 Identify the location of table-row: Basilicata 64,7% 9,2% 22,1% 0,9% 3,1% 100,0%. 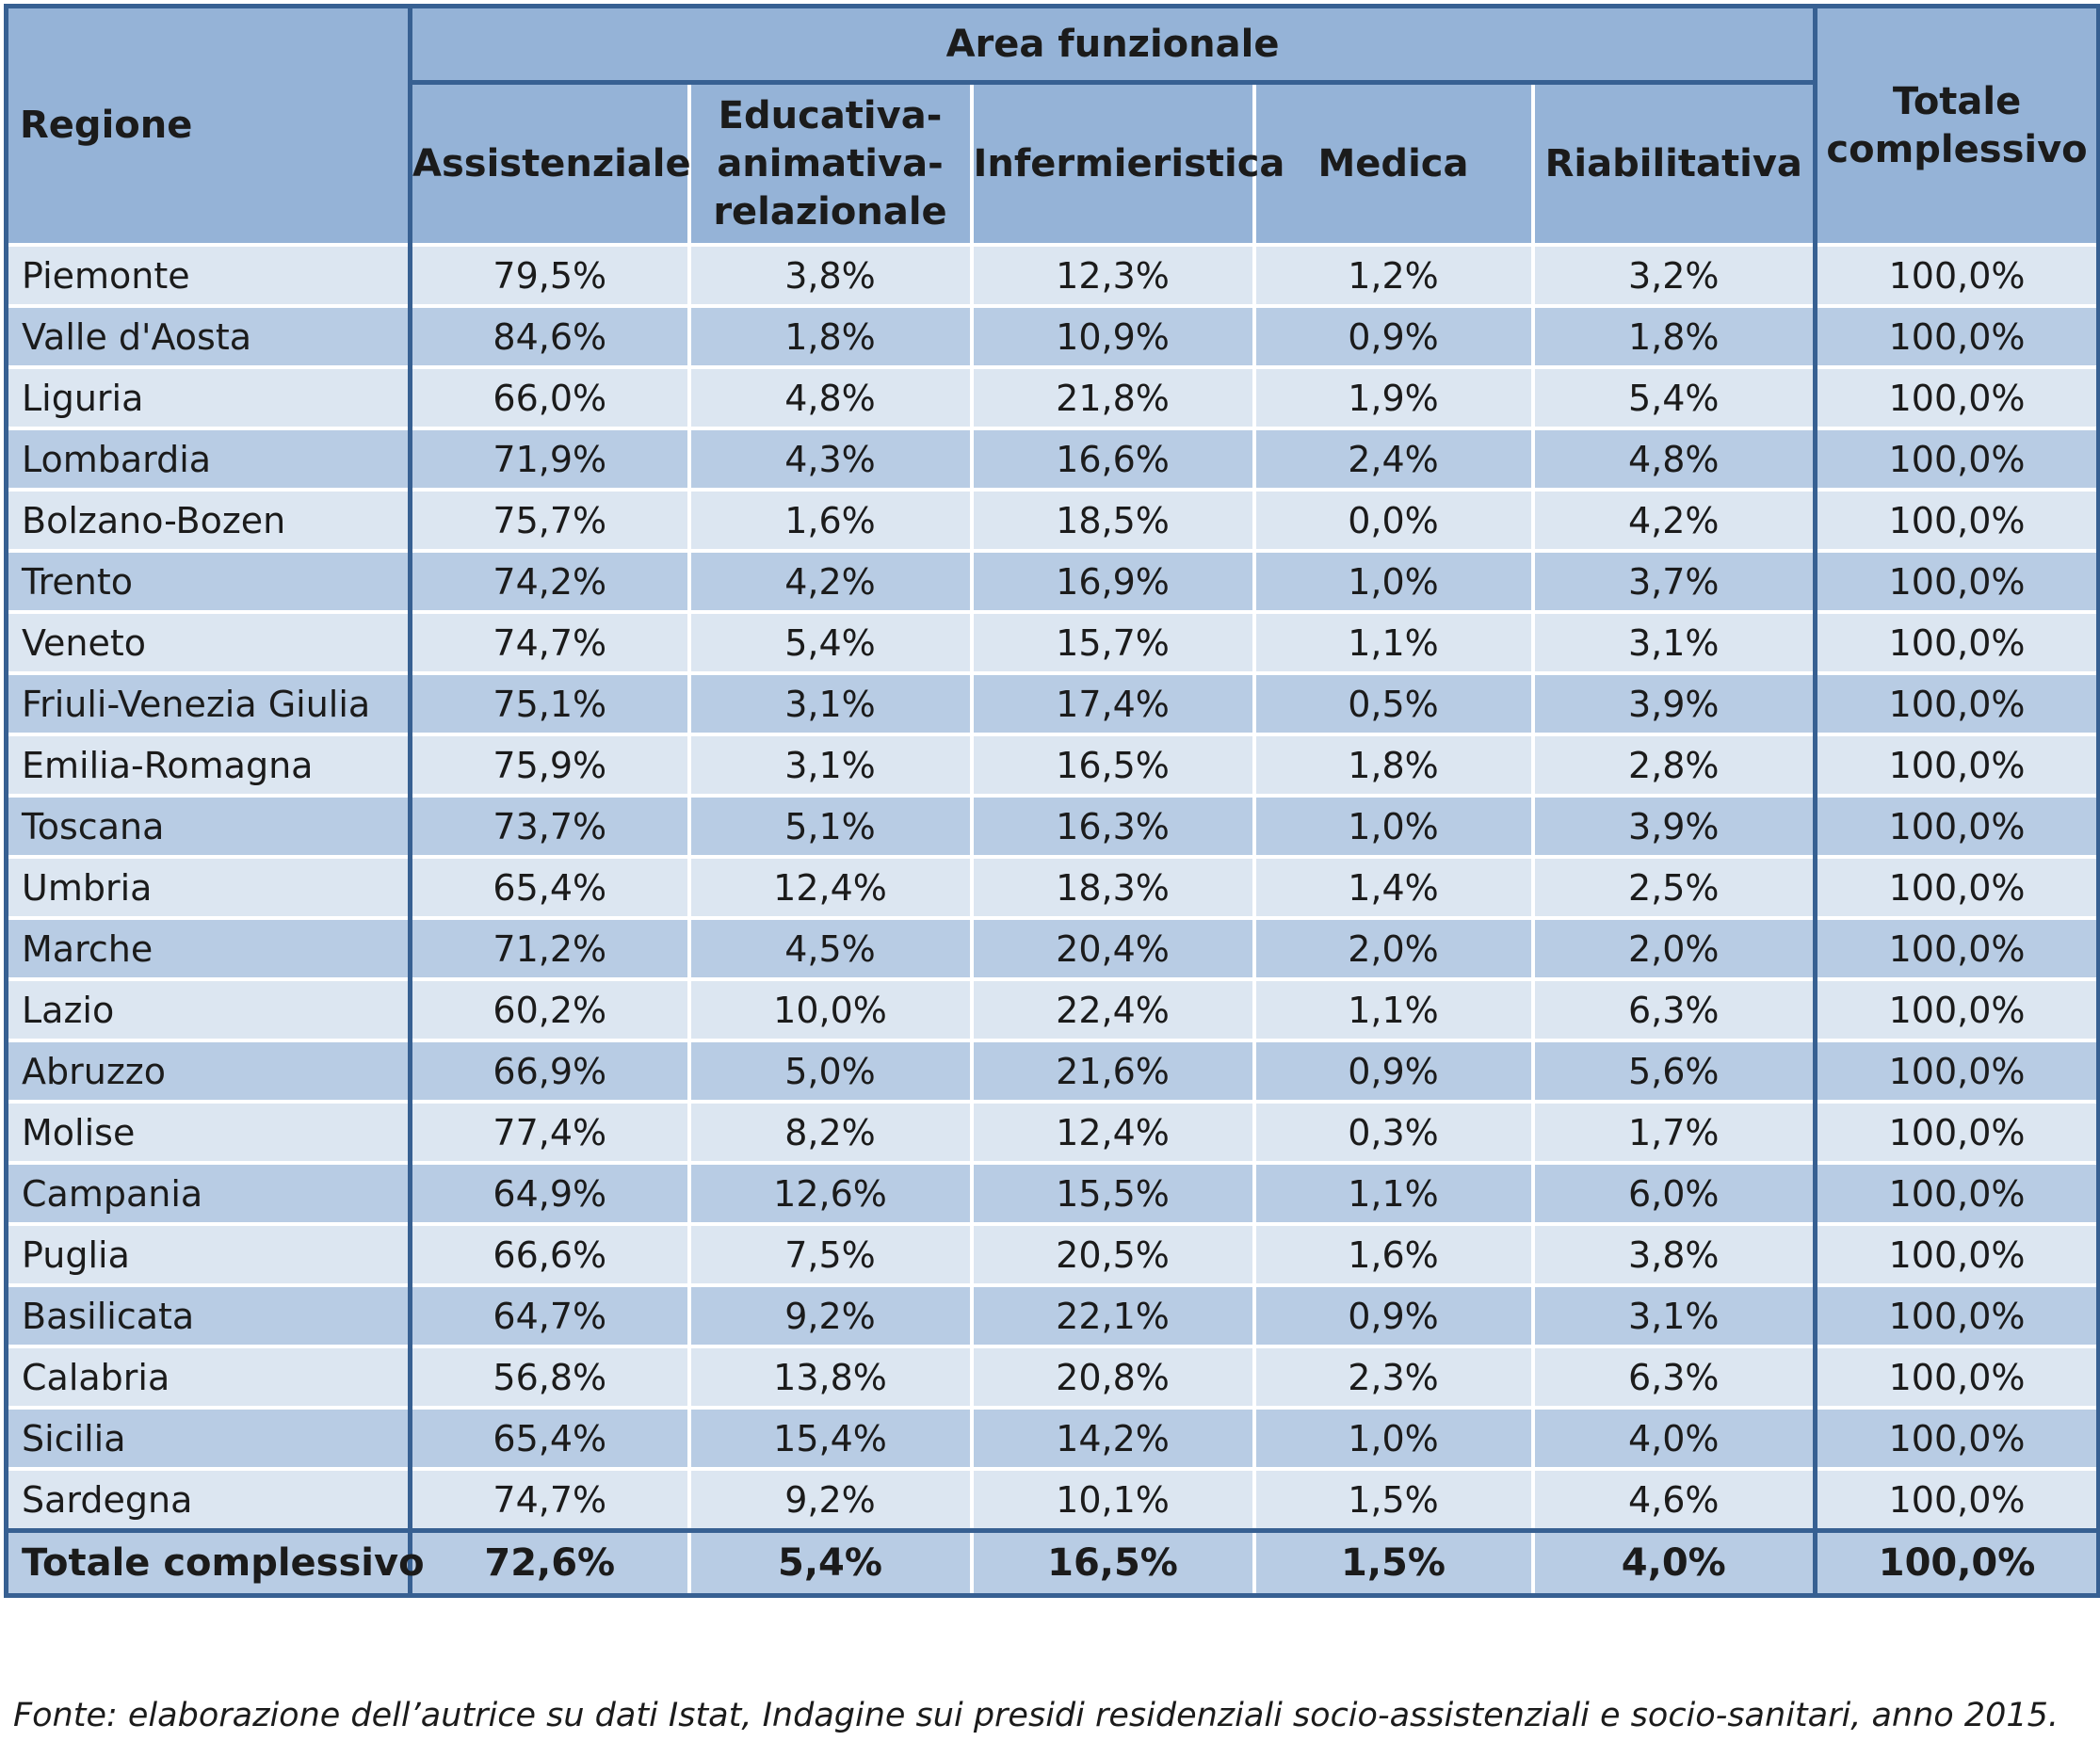
(1052, 1315).